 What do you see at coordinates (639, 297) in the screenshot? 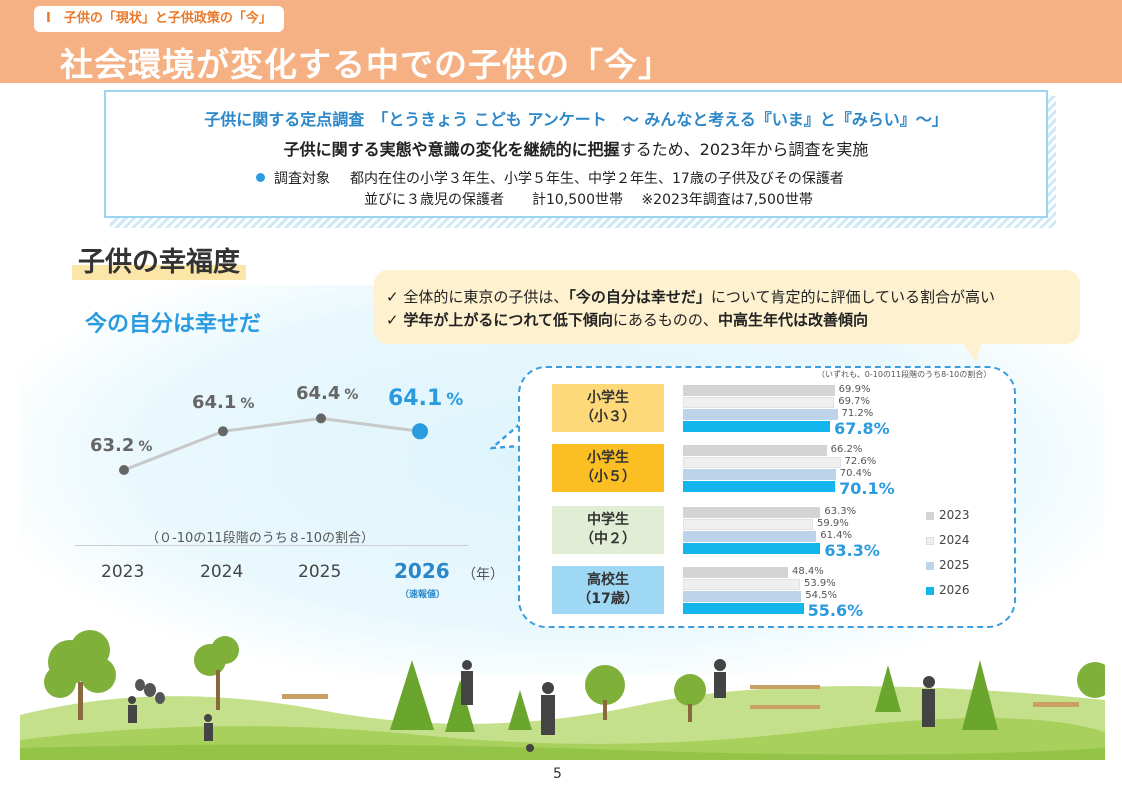
I see `callout-1b: 「今の自分は幸せだ」` at bounding box center [639, 297].